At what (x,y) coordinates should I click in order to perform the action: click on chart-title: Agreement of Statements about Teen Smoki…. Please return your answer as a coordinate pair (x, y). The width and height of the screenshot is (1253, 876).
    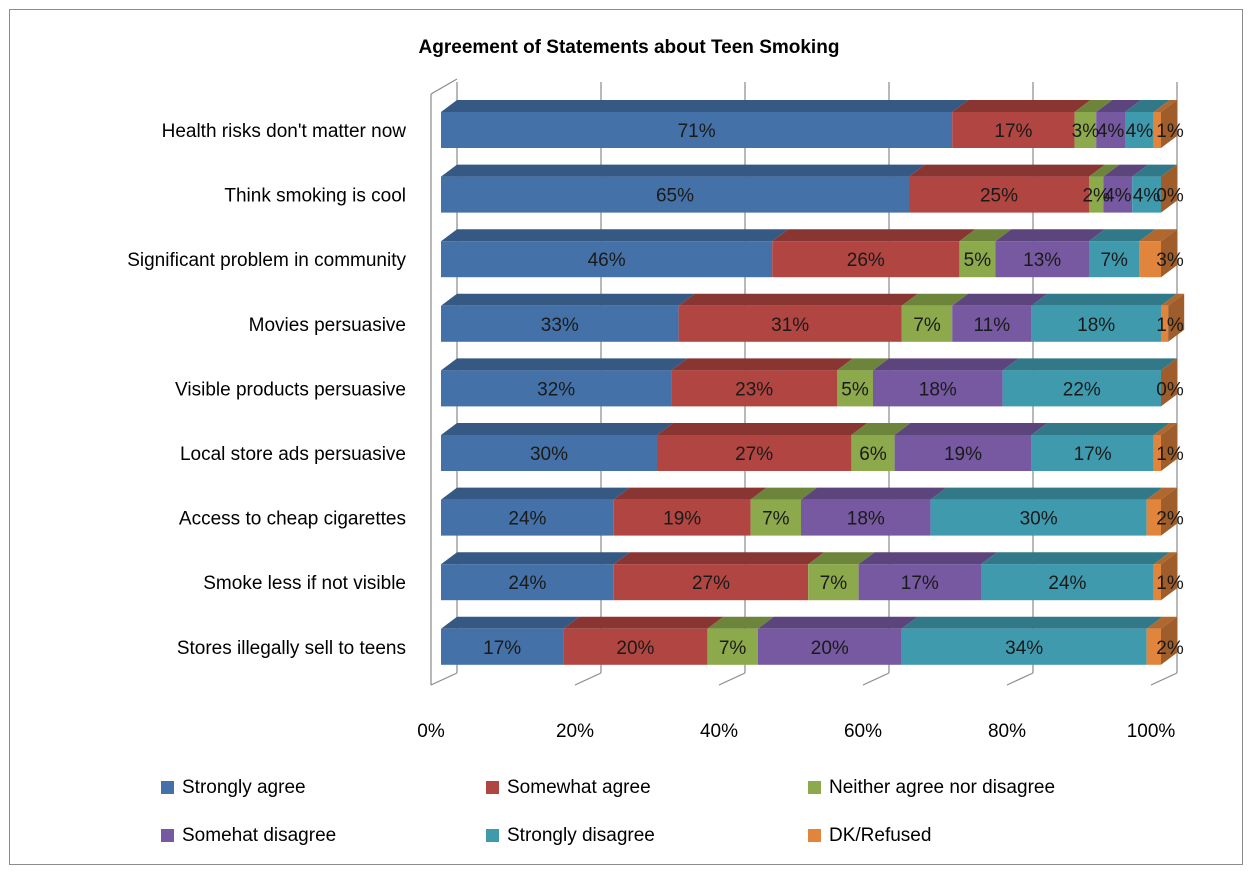
    Looking at the image, I should click on (629, 47).